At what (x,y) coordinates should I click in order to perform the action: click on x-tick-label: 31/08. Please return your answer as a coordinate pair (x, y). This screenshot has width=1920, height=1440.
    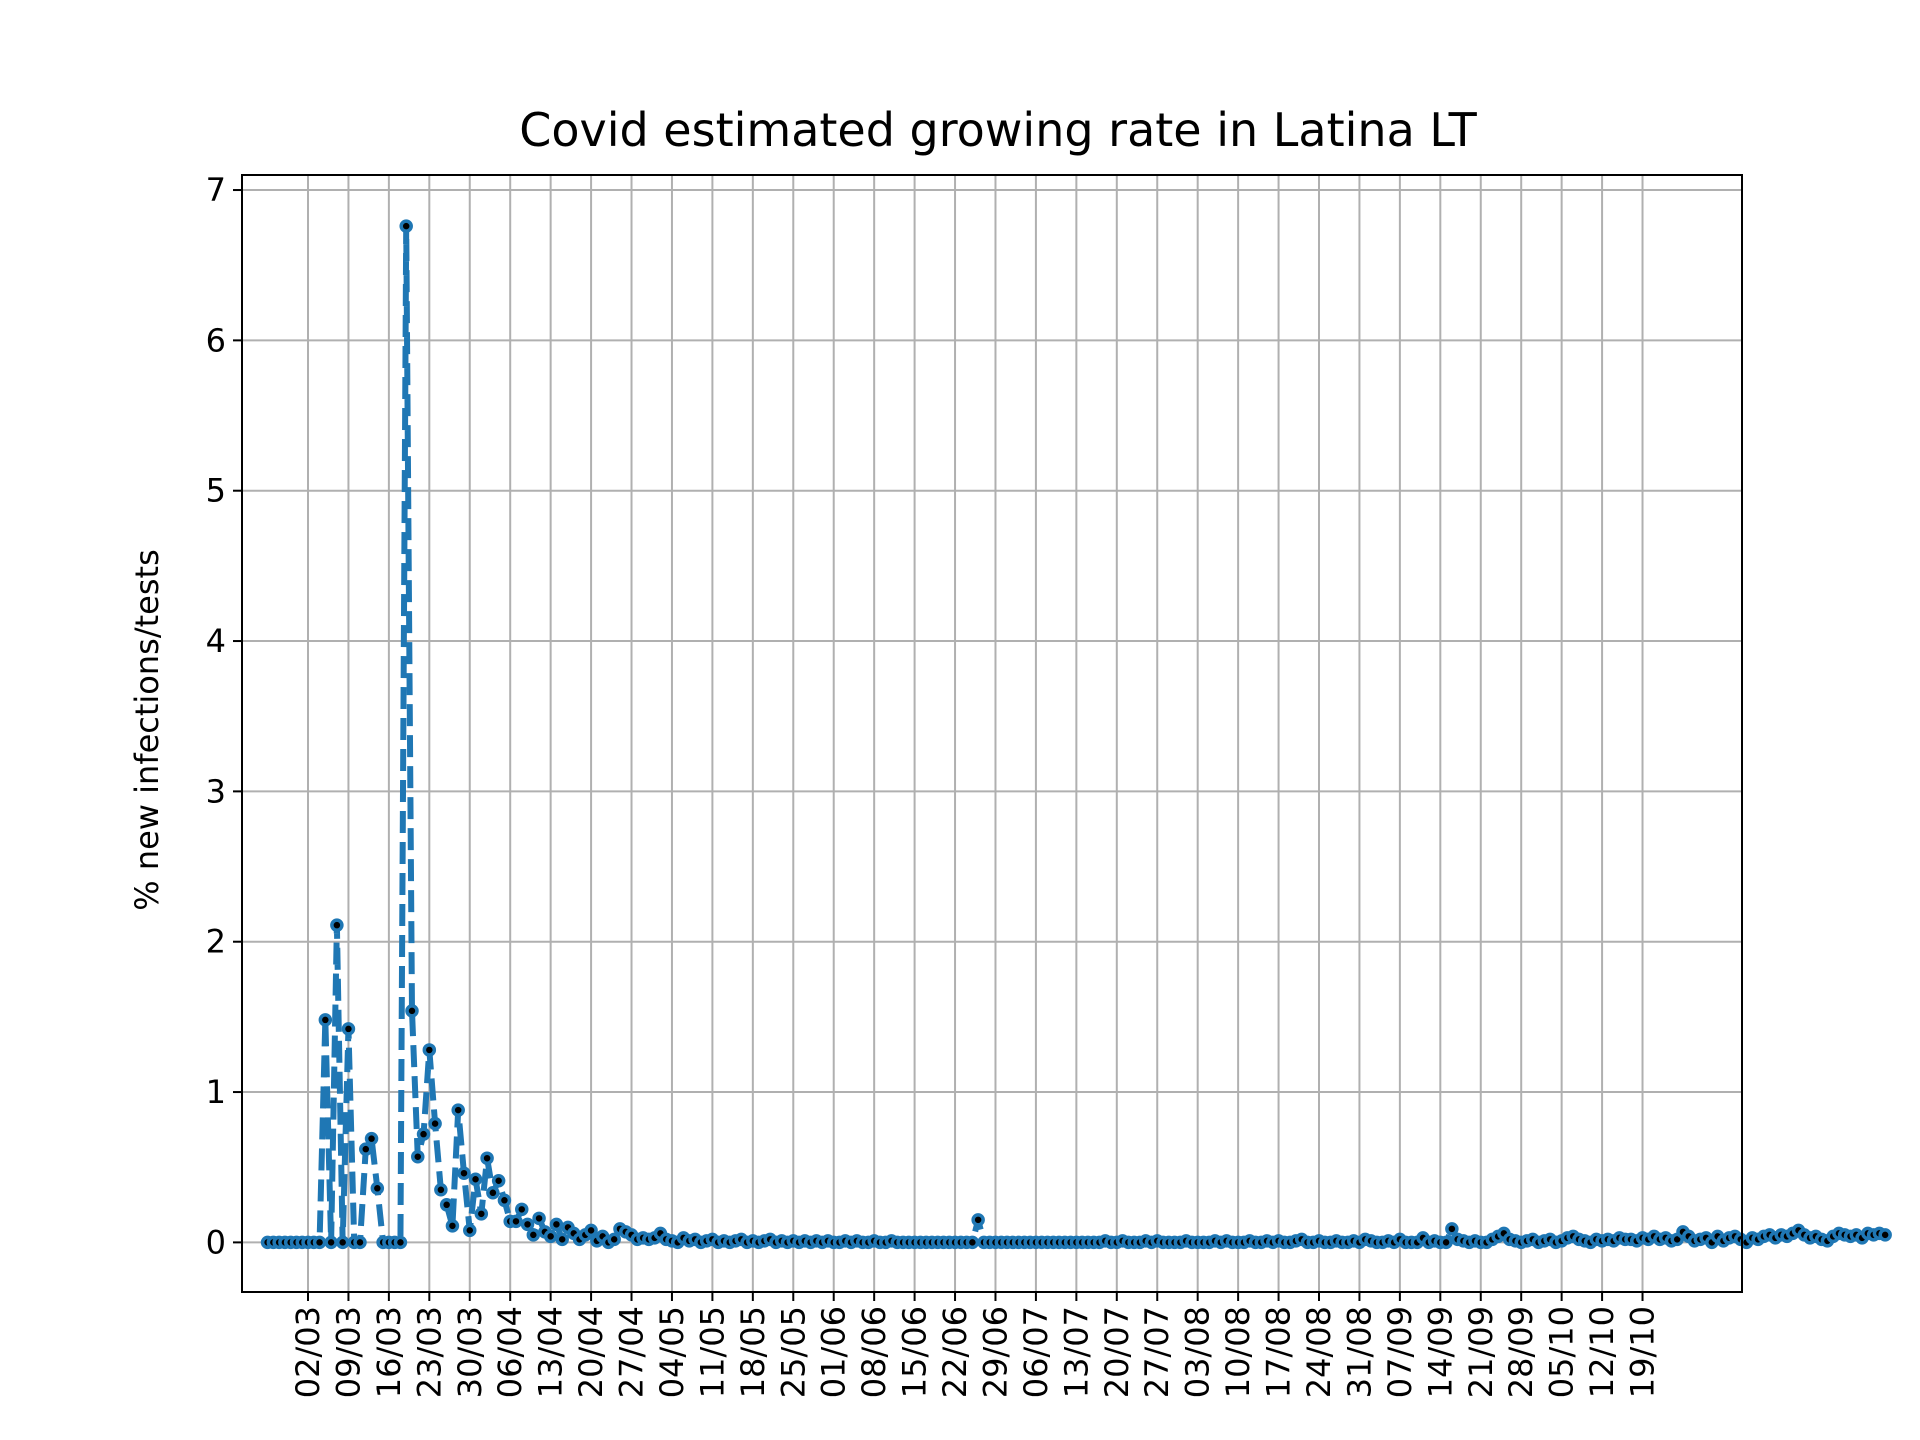
    Looking at the image, I should click on (1359, 1352).